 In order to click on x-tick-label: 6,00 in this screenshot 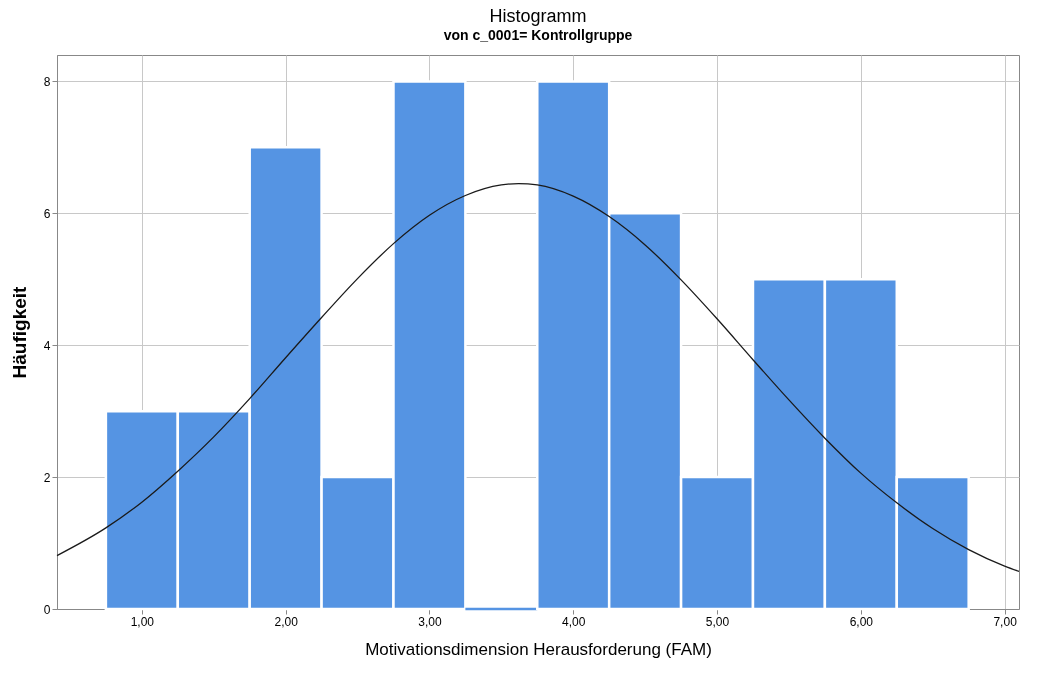, I will do `click(861, 621)`.